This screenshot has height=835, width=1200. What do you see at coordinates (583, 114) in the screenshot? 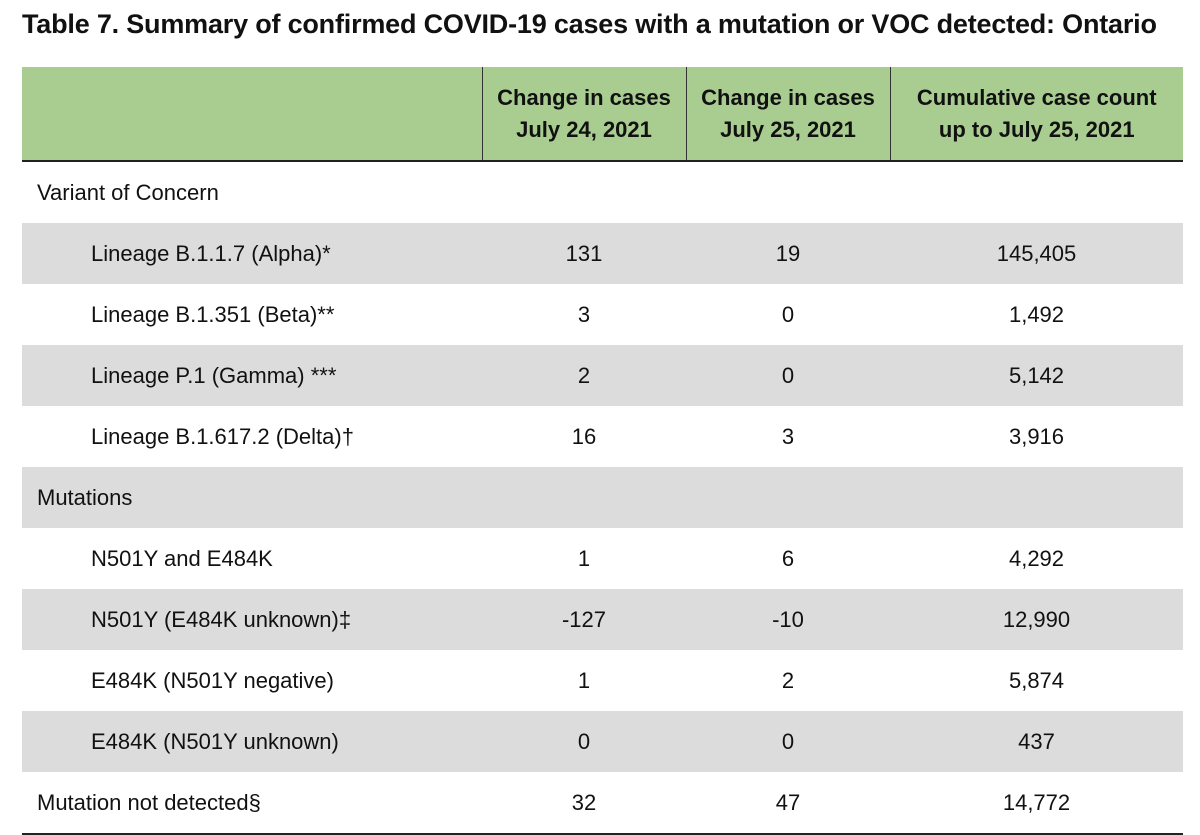
I see `header-change-july-24: Change in cases July 24, 2021` at bounding box center [583, 114].